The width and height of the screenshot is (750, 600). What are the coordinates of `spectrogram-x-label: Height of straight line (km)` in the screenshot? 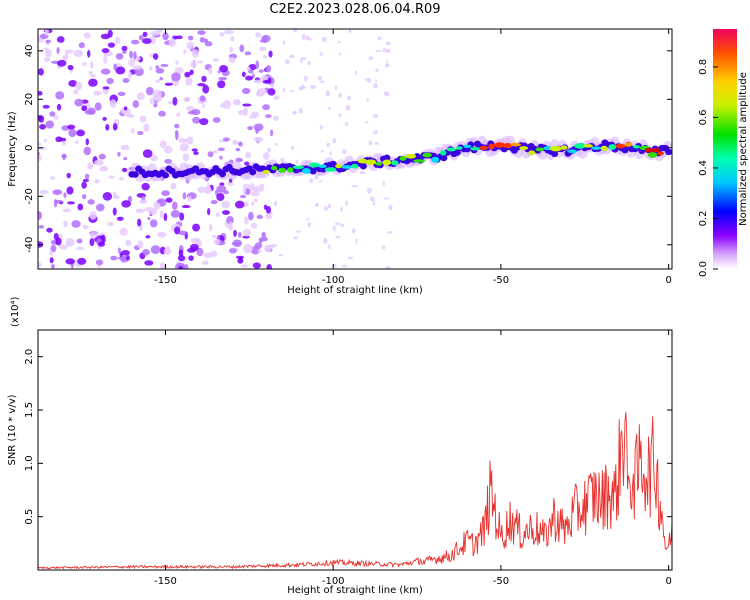 It's located at (355, 290).